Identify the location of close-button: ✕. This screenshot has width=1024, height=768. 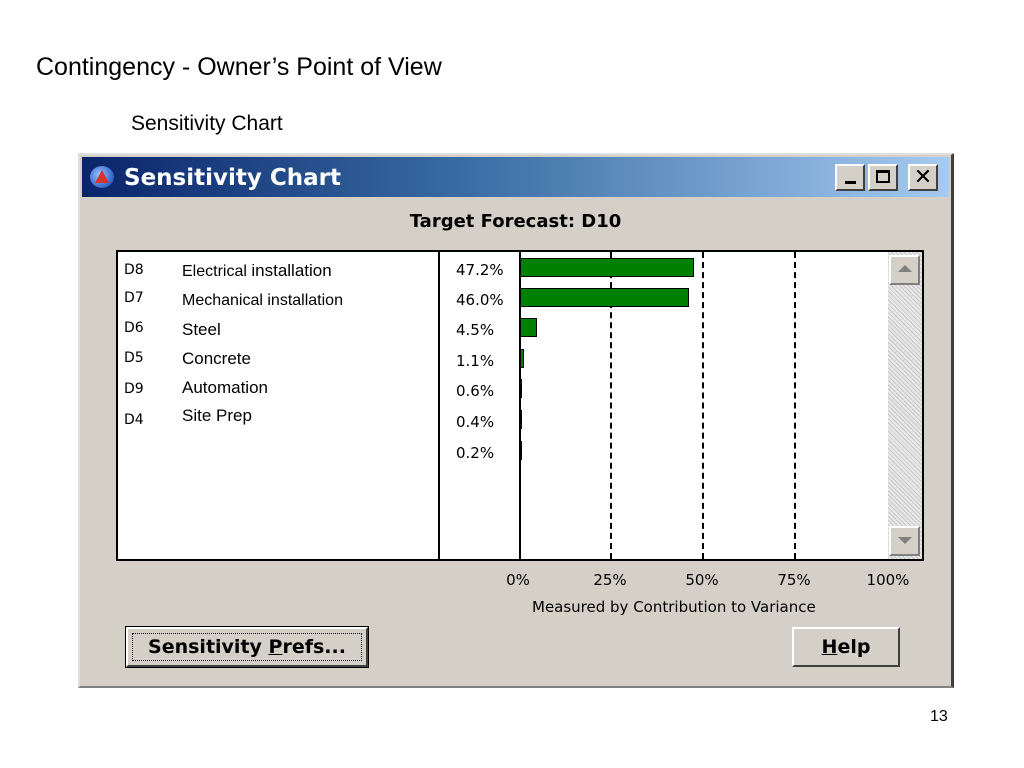
(923, 177).